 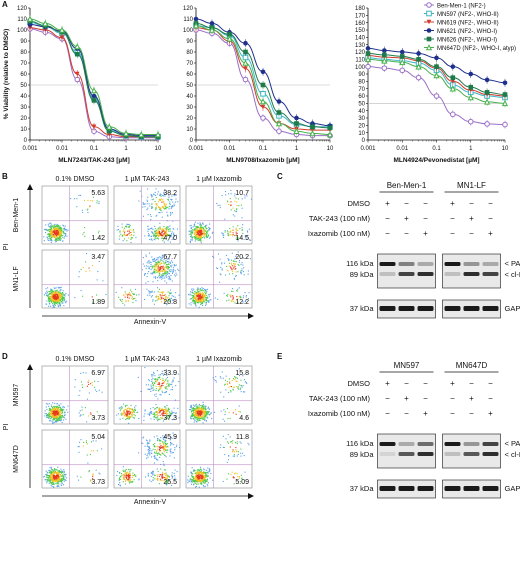 What do you see at coordinates (471, 203) in the screenshot?
I see `blot-treatment-mark: −` at bounding box center [471, 203].